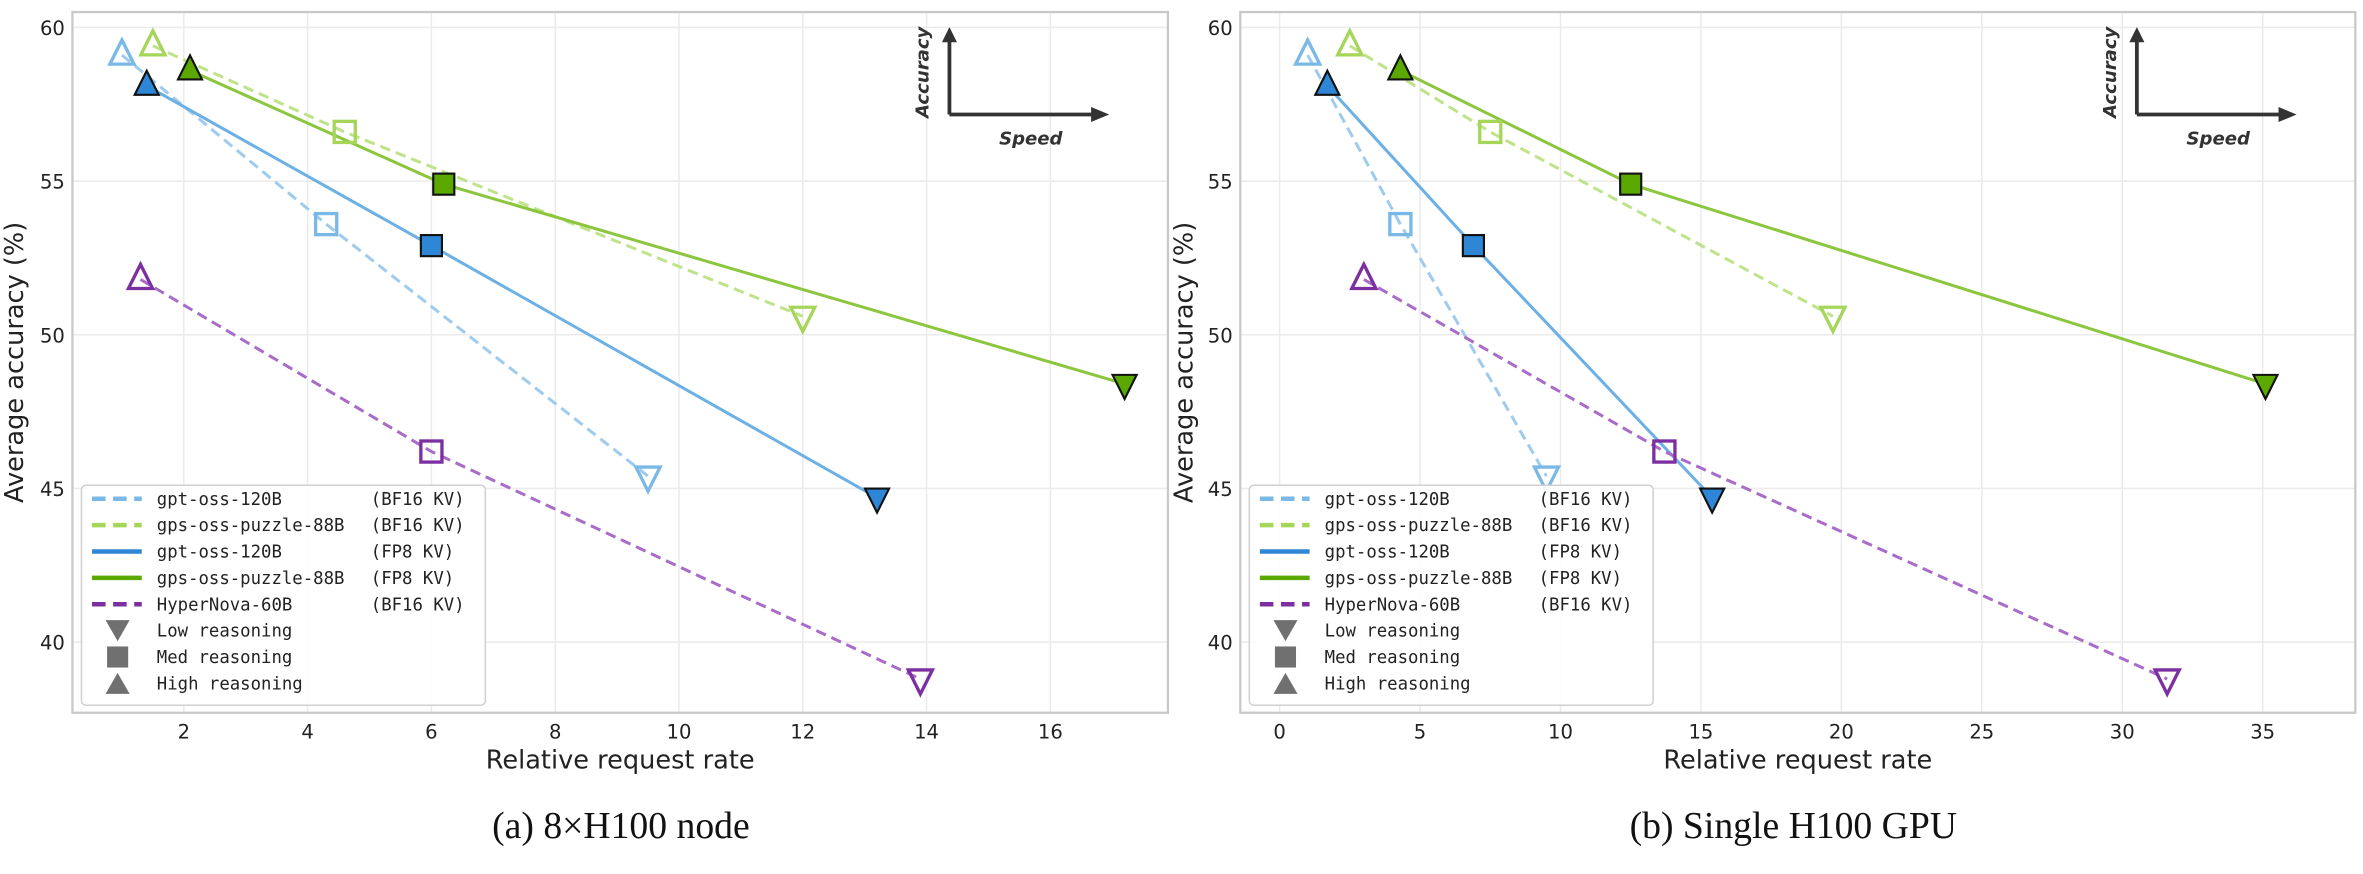 This screenshot has height=874, width=2363. What do you see at coordinates (184, 731) in the screenshot?
I see `x-tick-label: 2` at bounding box center [184, 731].